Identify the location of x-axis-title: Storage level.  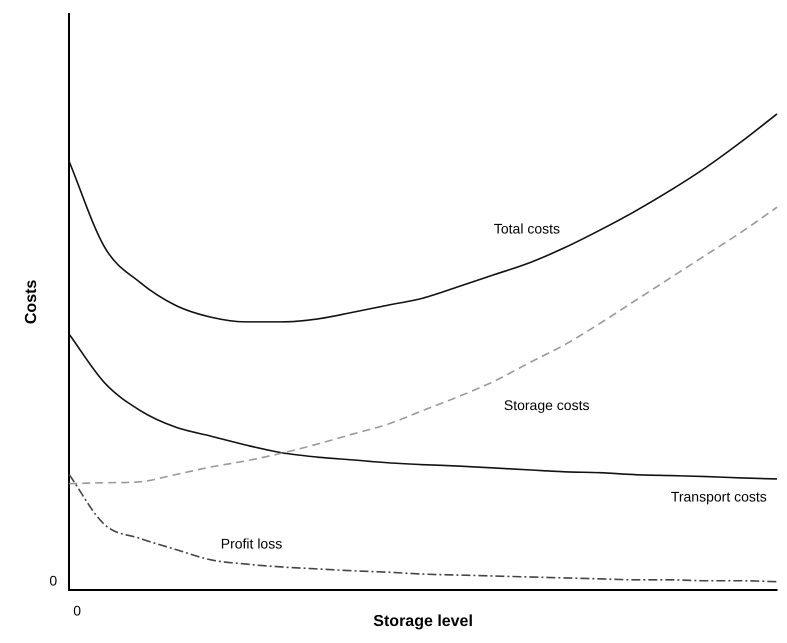
(423, 621).